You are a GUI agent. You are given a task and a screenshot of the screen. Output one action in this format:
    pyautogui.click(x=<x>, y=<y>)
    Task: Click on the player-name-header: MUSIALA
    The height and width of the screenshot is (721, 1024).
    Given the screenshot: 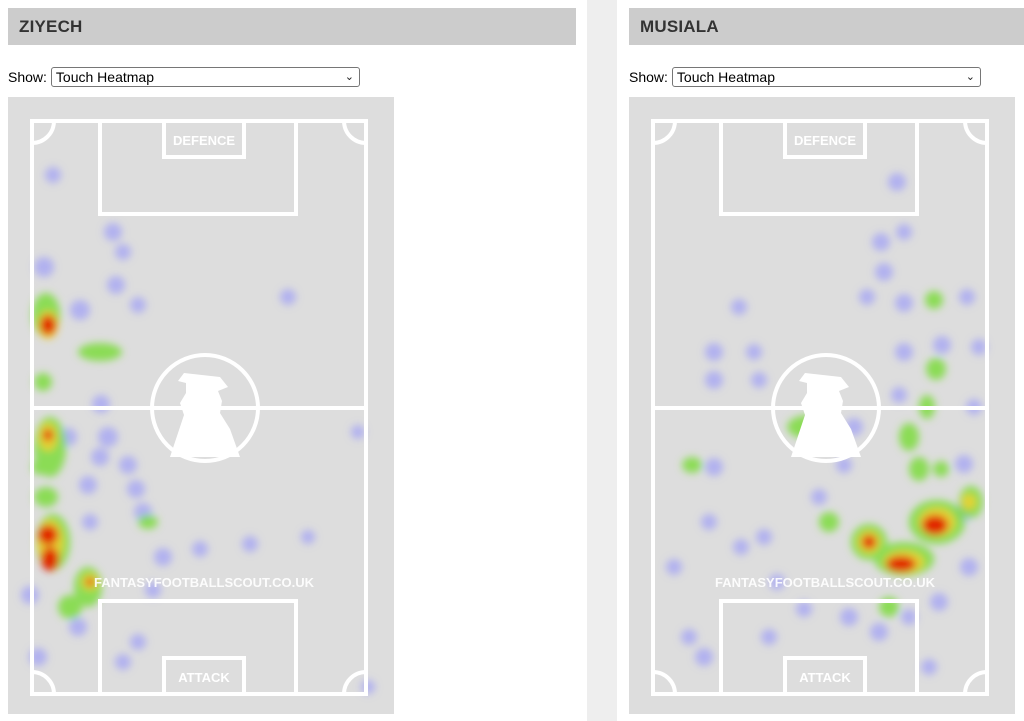 What is the action you would take?
    pyautogui.click(x=826, y=26)
    